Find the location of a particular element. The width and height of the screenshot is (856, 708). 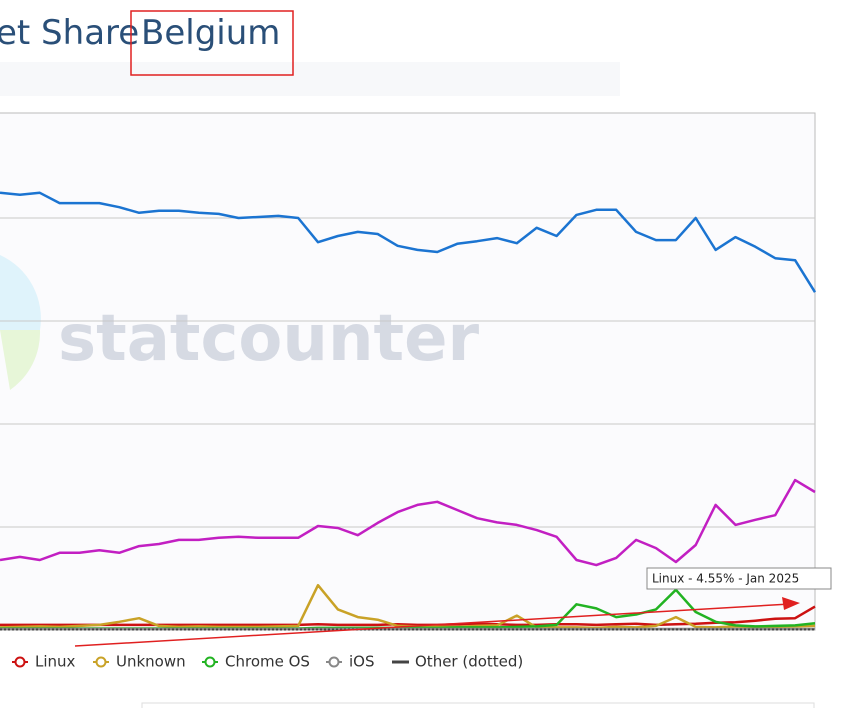

watermark: statcounter is located at coordinates (269, 339).